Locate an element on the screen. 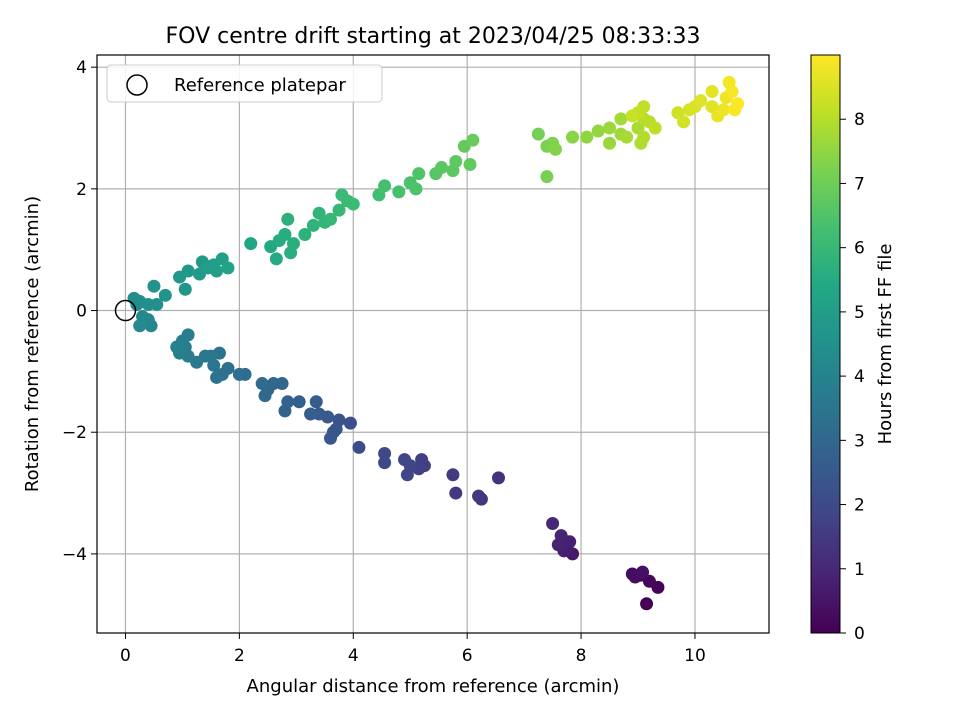 Image resolution: width=960 pixels, height=720 pixels. colorbar-tick-label: 0 is located at coordinates (859, 634).